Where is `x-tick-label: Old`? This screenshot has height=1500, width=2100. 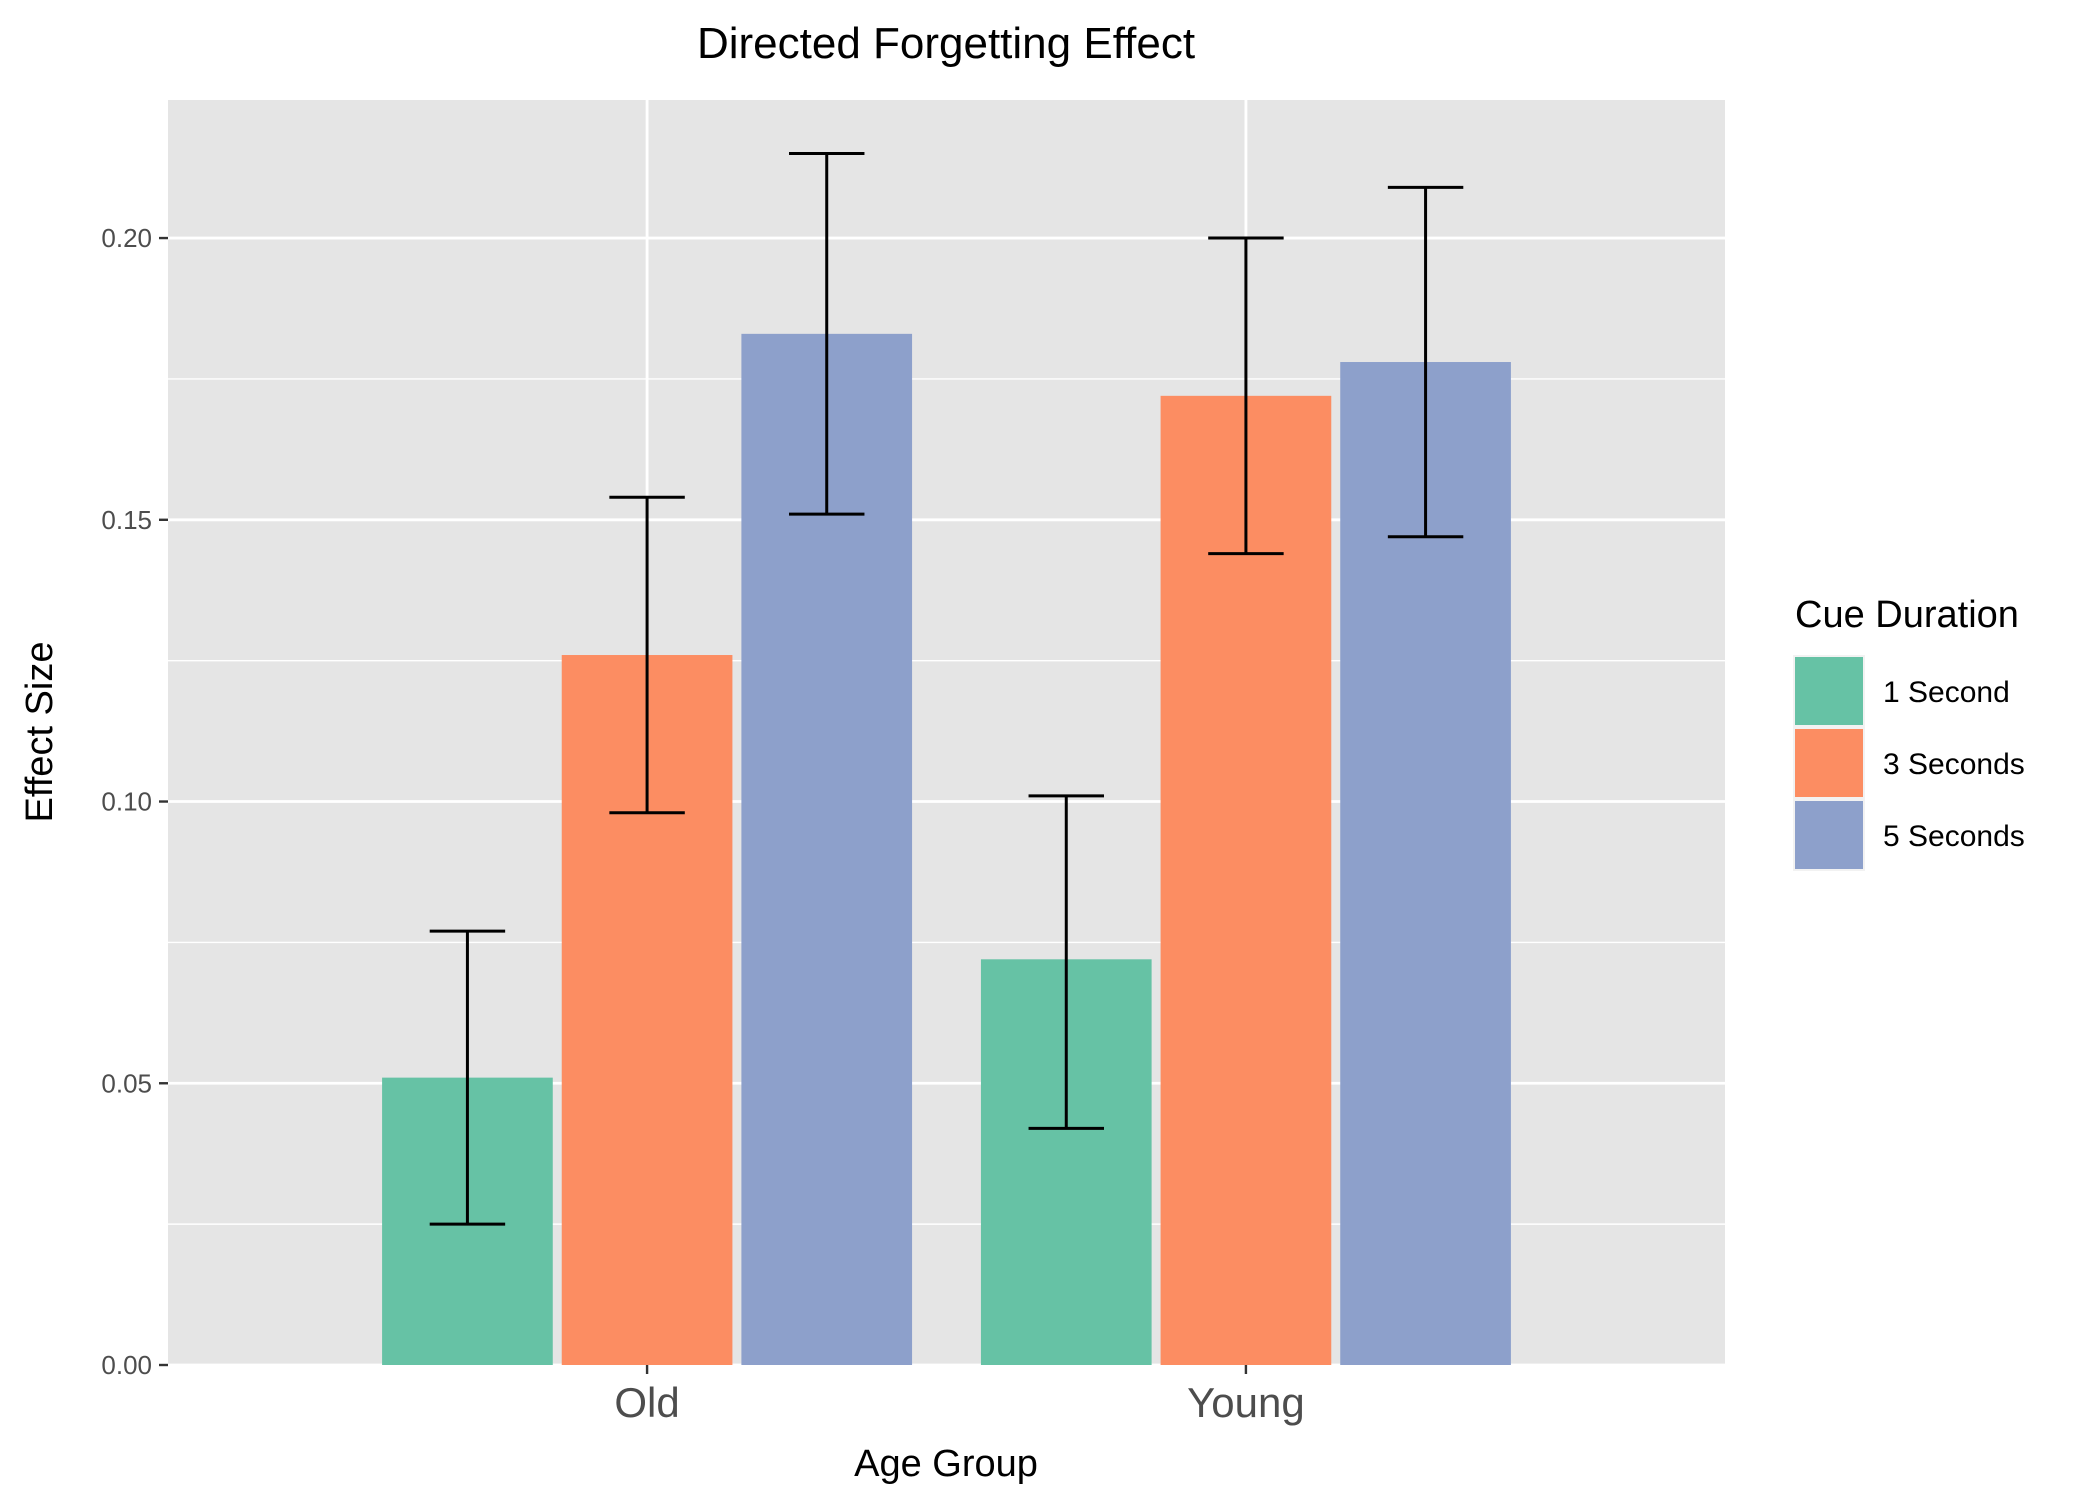 x-tick-label: Old is located at coordinates (646, 1402).